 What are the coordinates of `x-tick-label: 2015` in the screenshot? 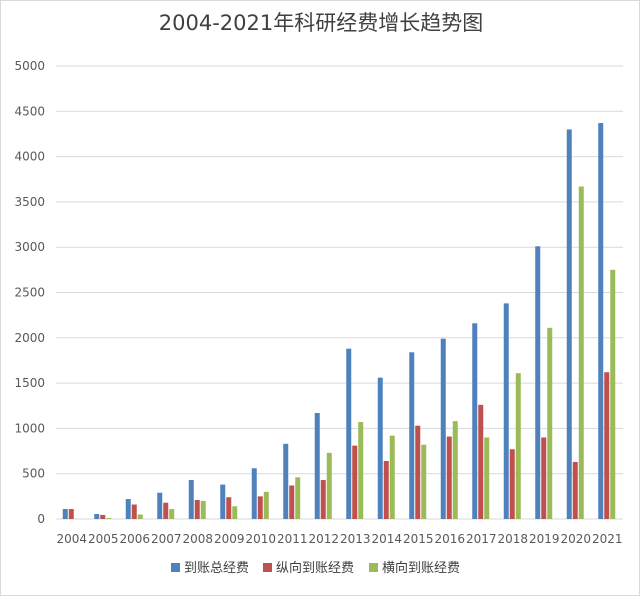 It's located at (418, 539).